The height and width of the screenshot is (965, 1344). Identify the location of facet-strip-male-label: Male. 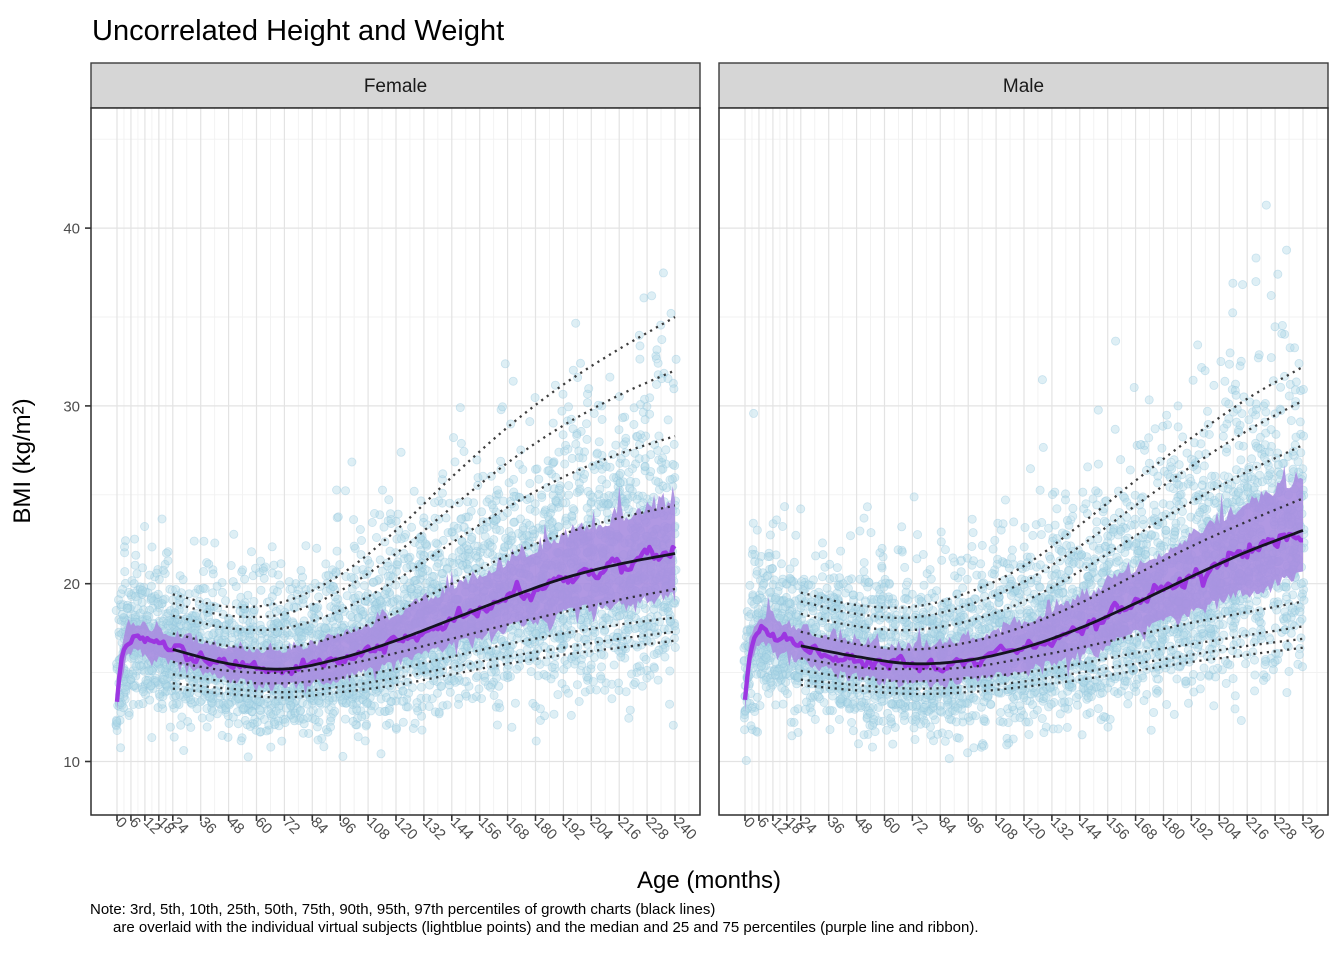
(1023, 86).